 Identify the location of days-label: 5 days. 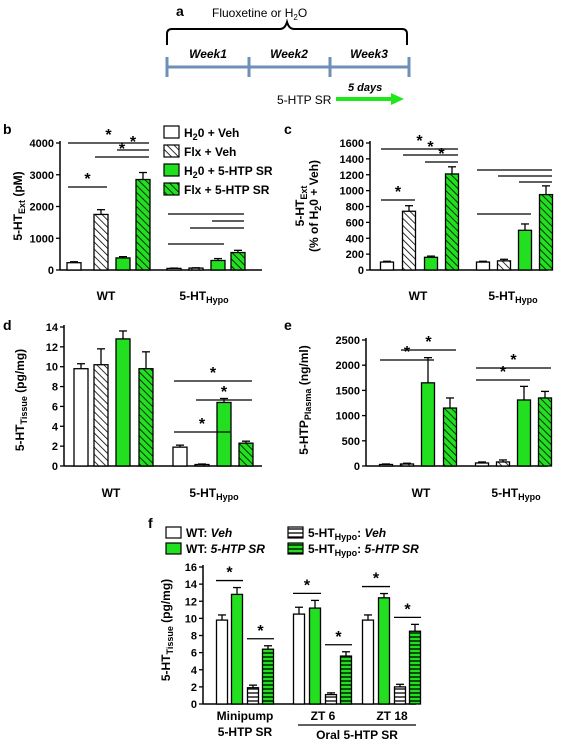
(365, 88).